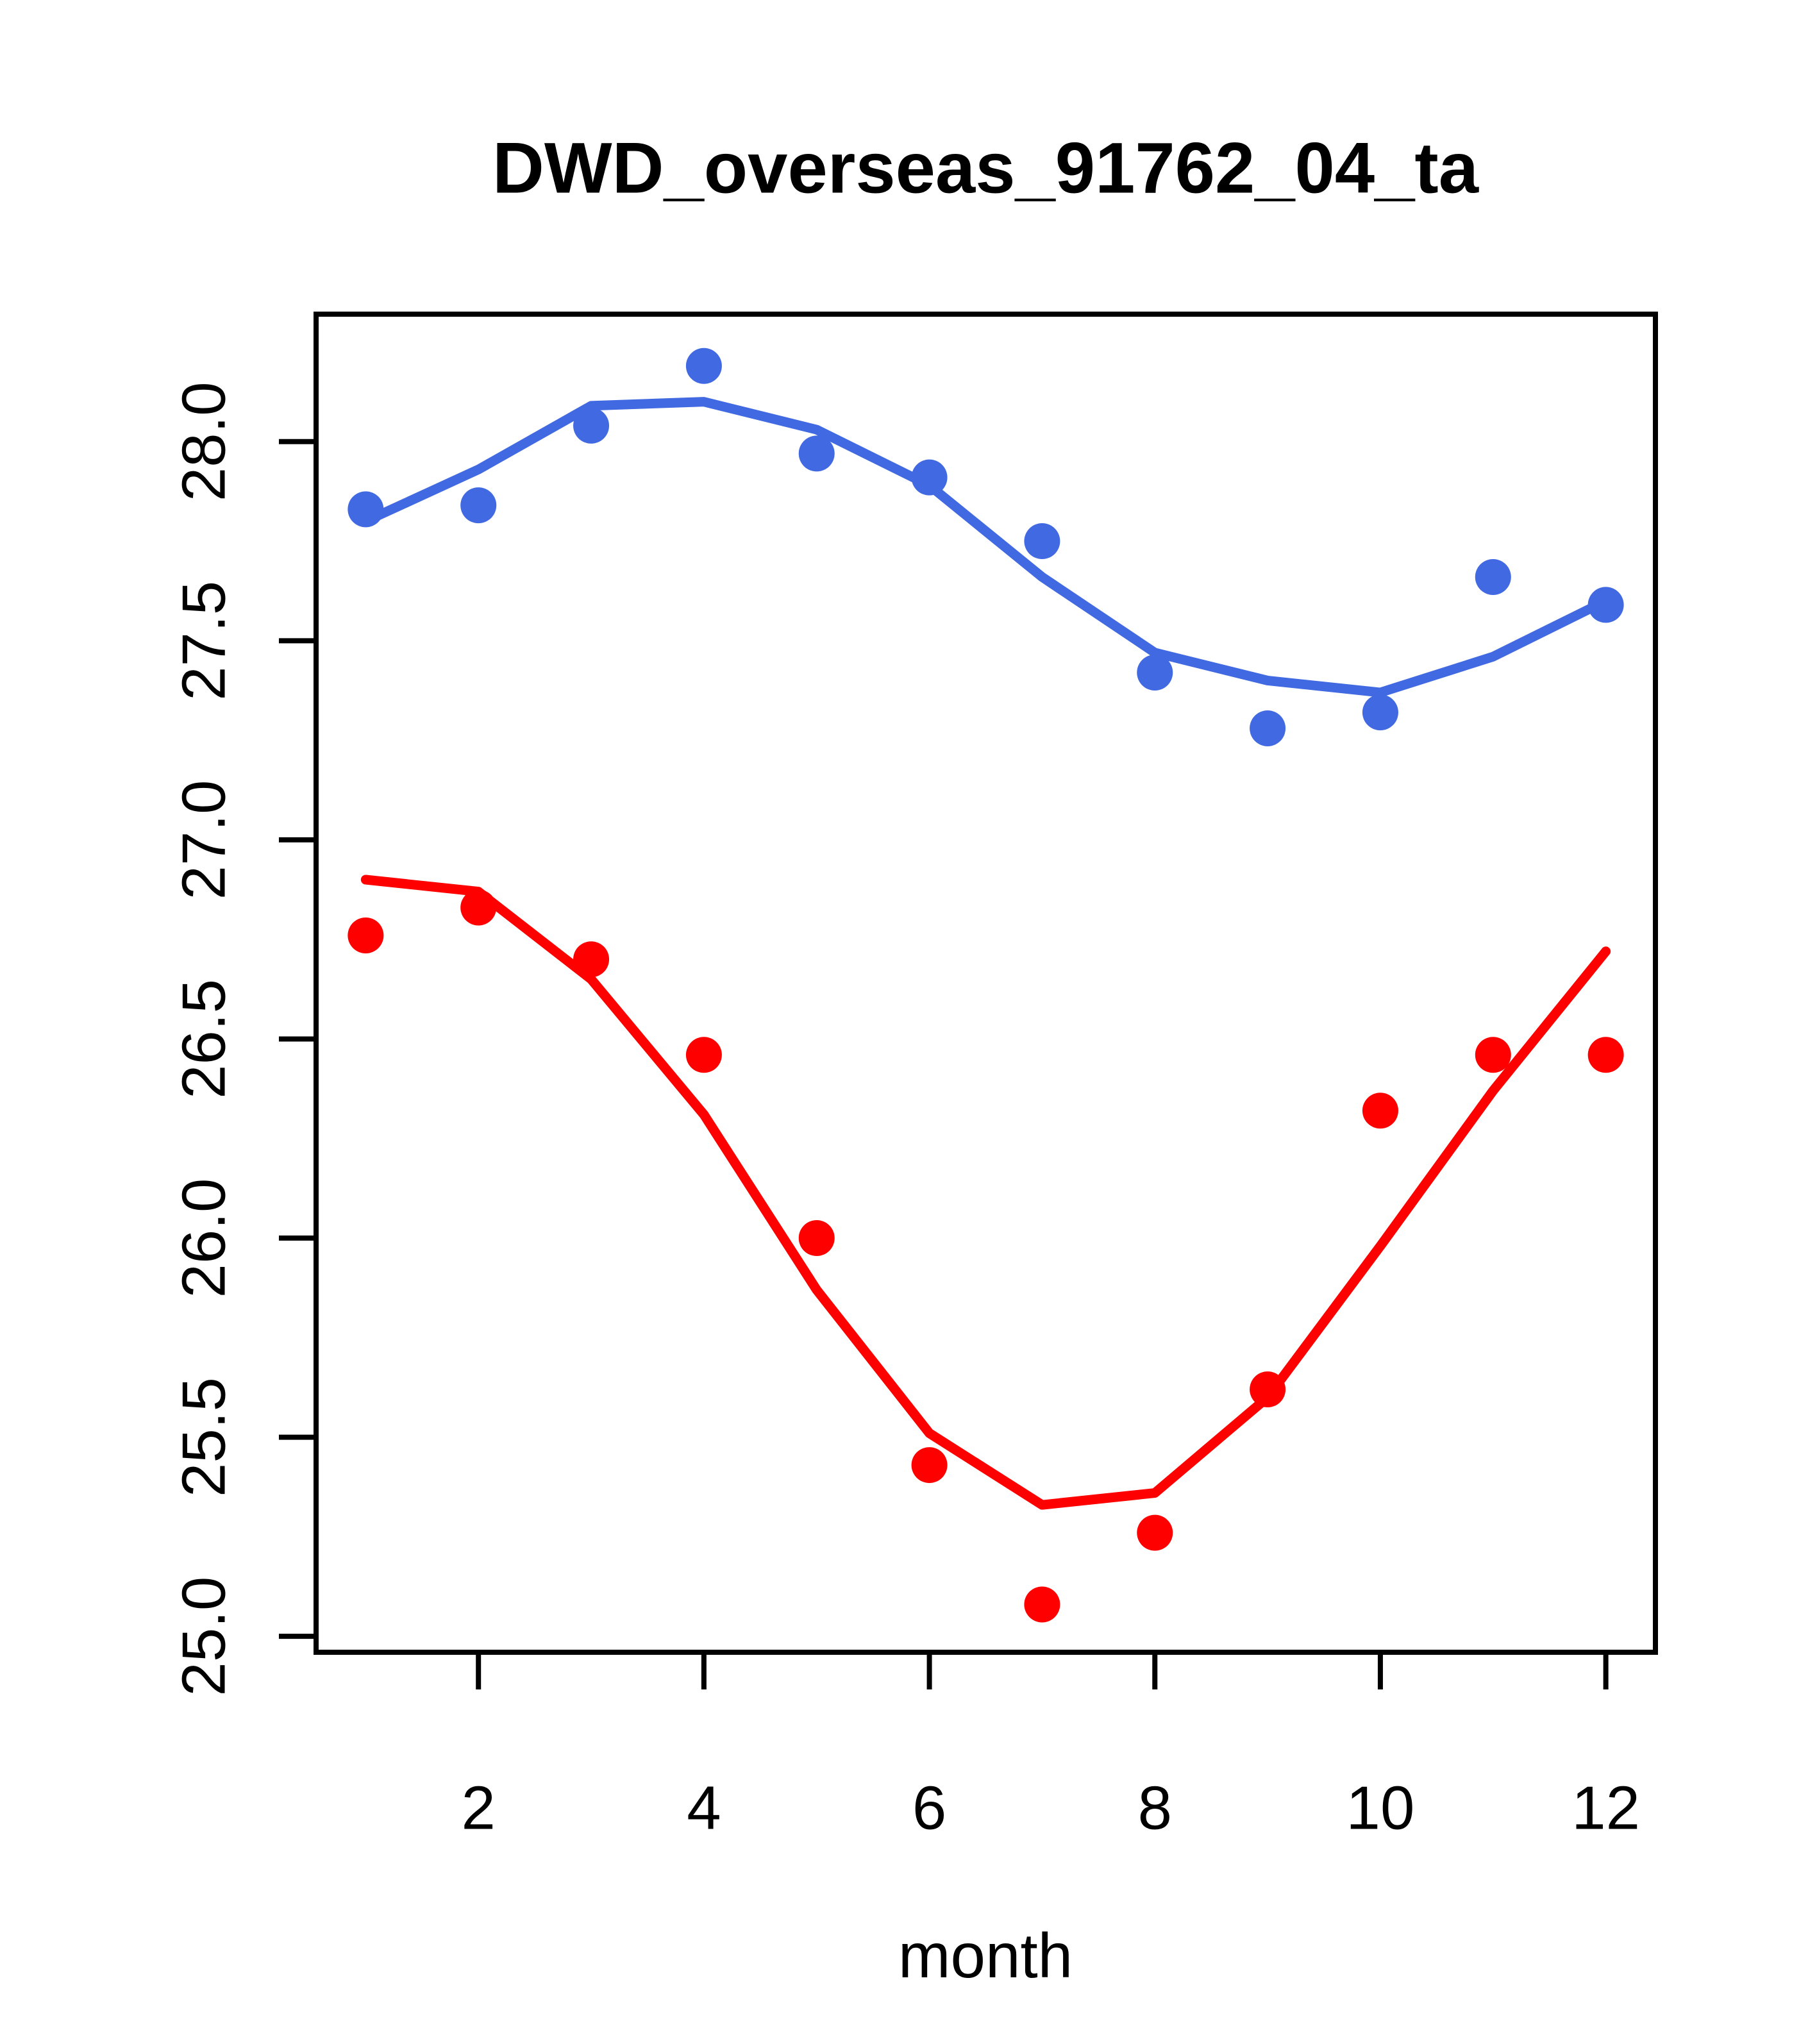  I want to click on y-axis-tick-label: 27.0, so click(204, 840).